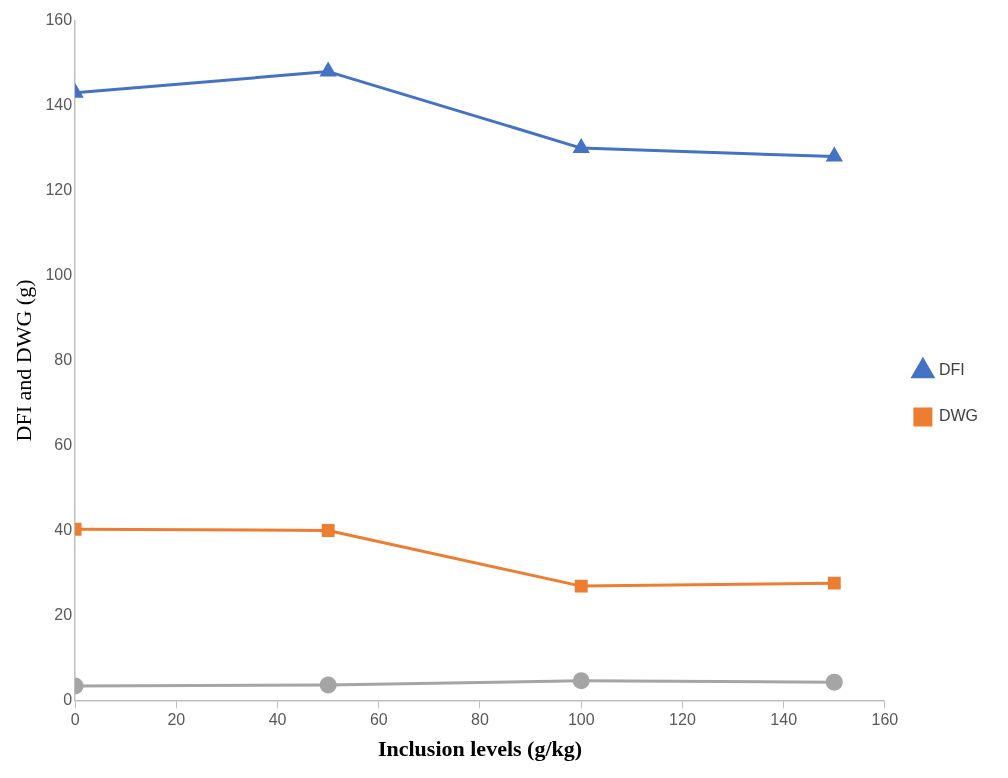  Describe the element at coordinates (63, 614) in the screenshot. I see `y-tick-label: 20` at that location.